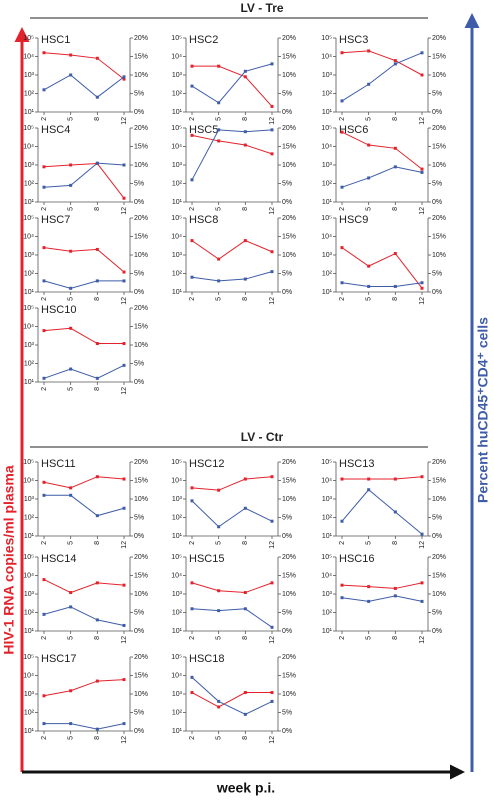 This screenshot has width=494, height=800. Describe the element at coordinates (203, 130) in the screenshot. I see `chart-title: HSC5` at that location.